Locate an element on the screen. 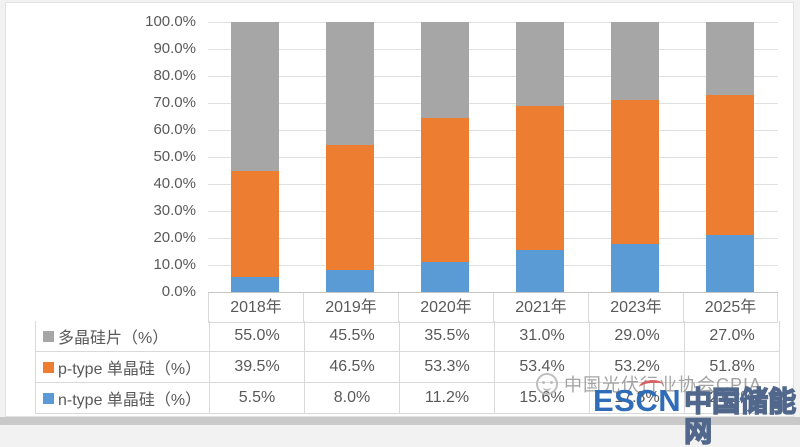  x-axis-label: 2023年 is located at coordinates (635, 307).